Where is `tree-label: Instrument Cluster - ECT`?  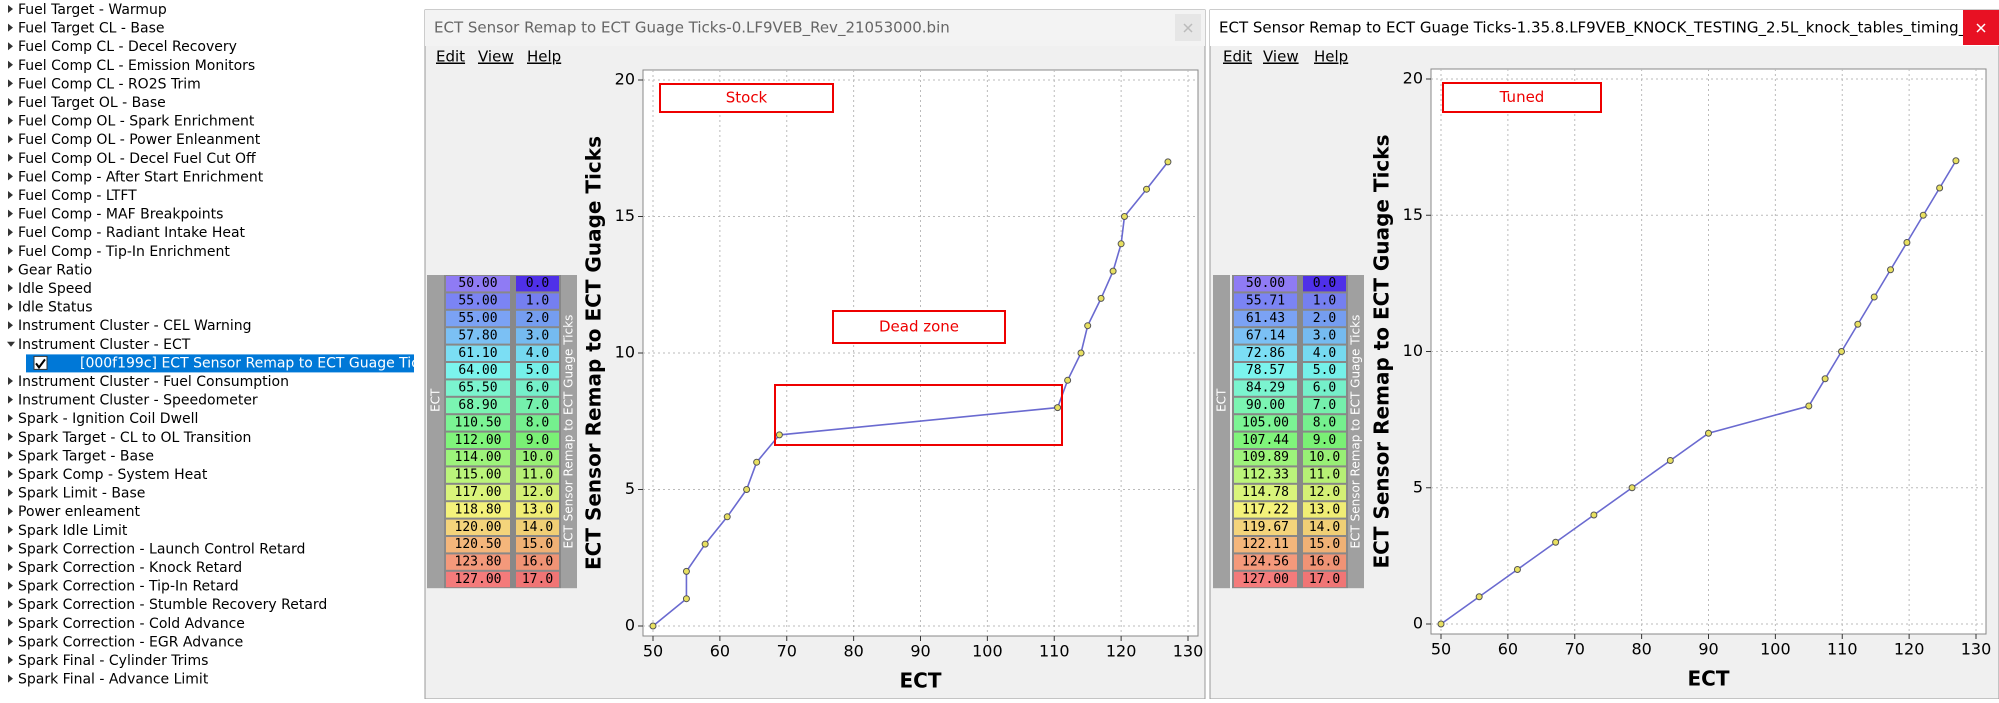
tree-label: Instrument Cluster - ECT is located at coordinates (104, 345).